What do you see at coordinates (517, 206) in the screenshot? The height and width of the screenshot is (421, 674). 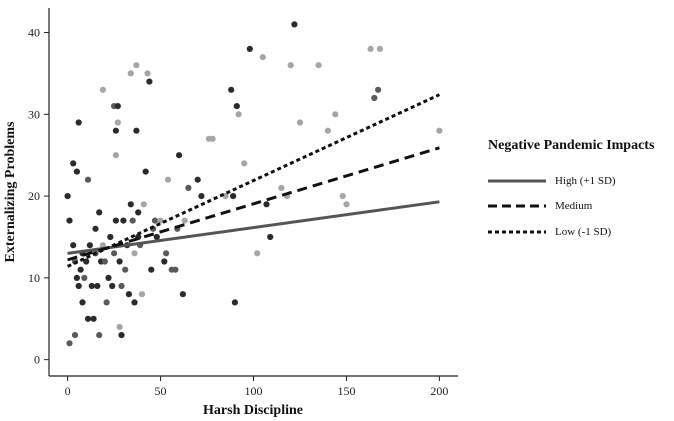 I see `legend-swatch-dashed` at bounding box center [517, 206].